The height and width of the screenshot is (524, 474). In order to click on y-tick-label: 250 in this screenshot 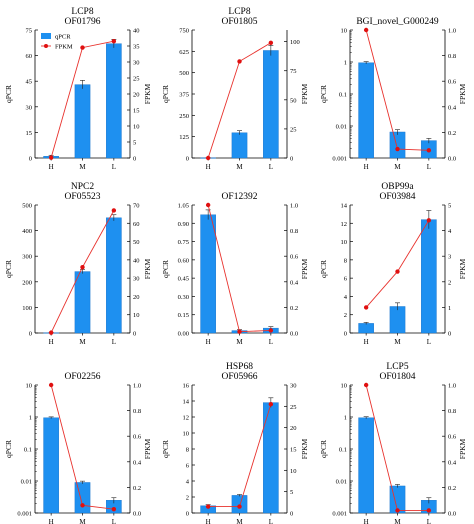, I will do `click(184, 116)`.